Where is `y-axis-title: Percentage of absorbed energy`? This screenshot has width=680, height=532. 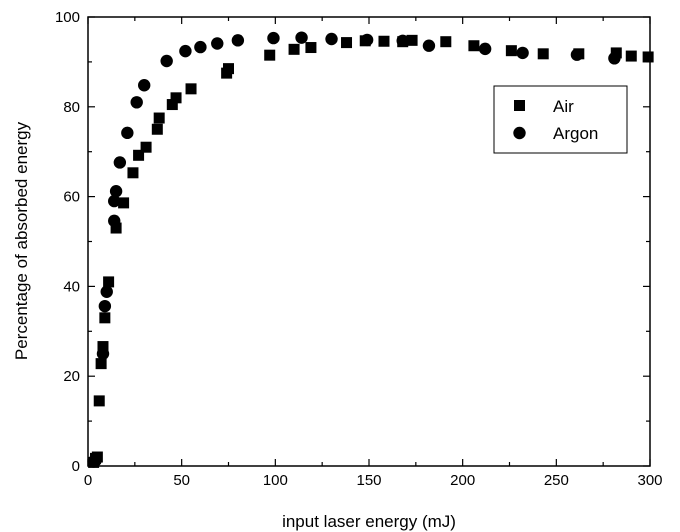
y-axis-title: Percentage of absorbed energy is located at coordinates (21, 240).